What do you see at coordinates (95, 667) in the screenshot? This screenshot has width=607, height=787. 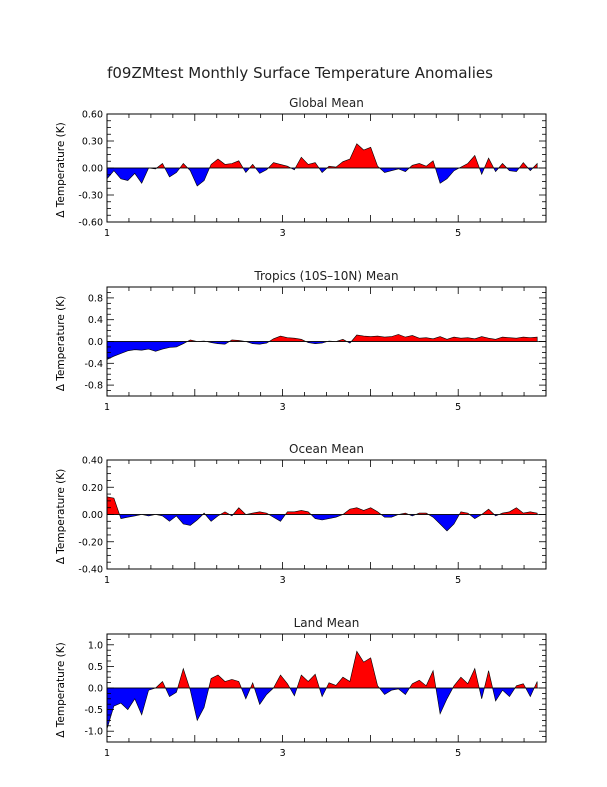 I see `y-tick-label: 0.5` at bounding box center [95, 667].